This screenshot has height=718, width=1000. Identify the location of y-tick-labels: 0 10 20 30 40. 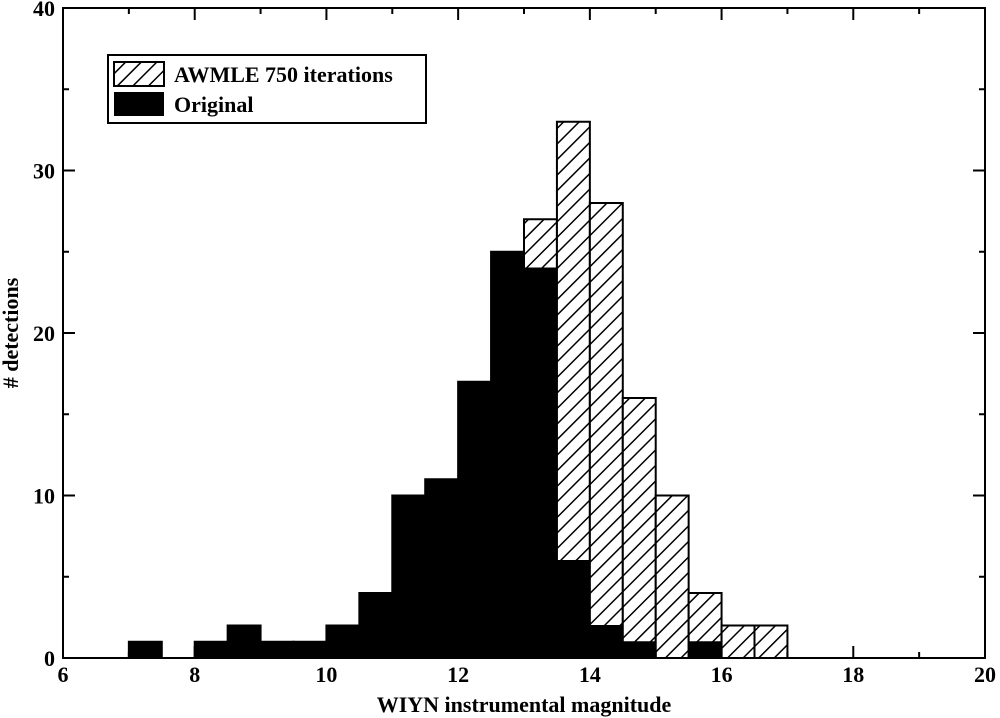
(44, 335).